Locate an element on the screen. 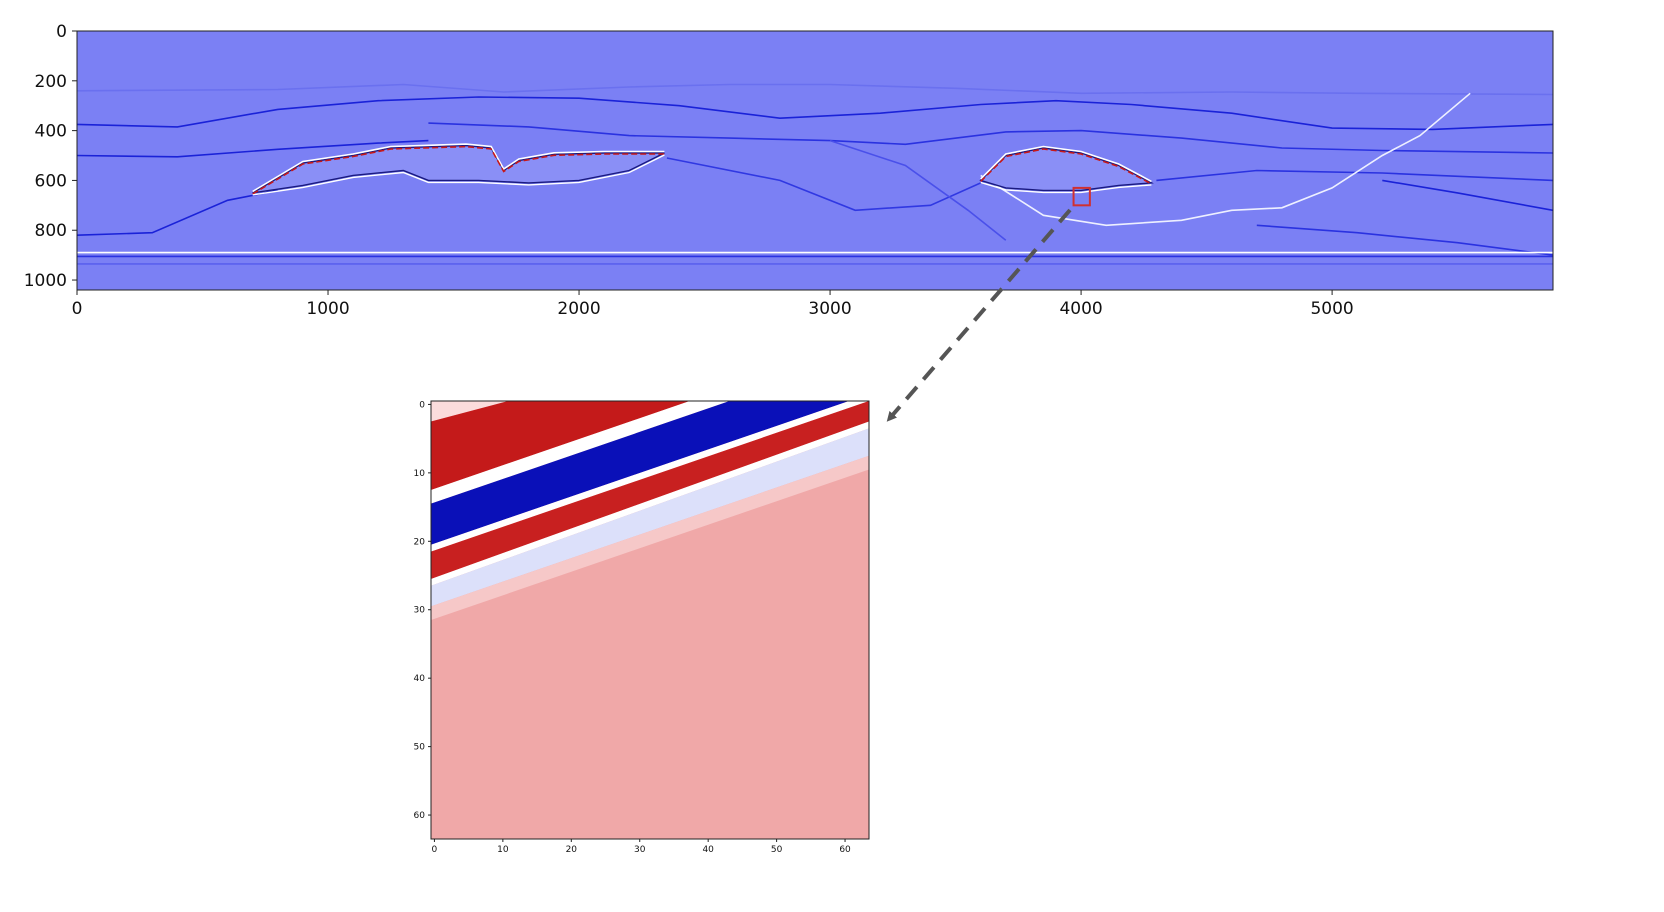 The width and height of the screenshot is (1664, 912). main-y-tick-label: 0 is located at coordinates (61, 32).